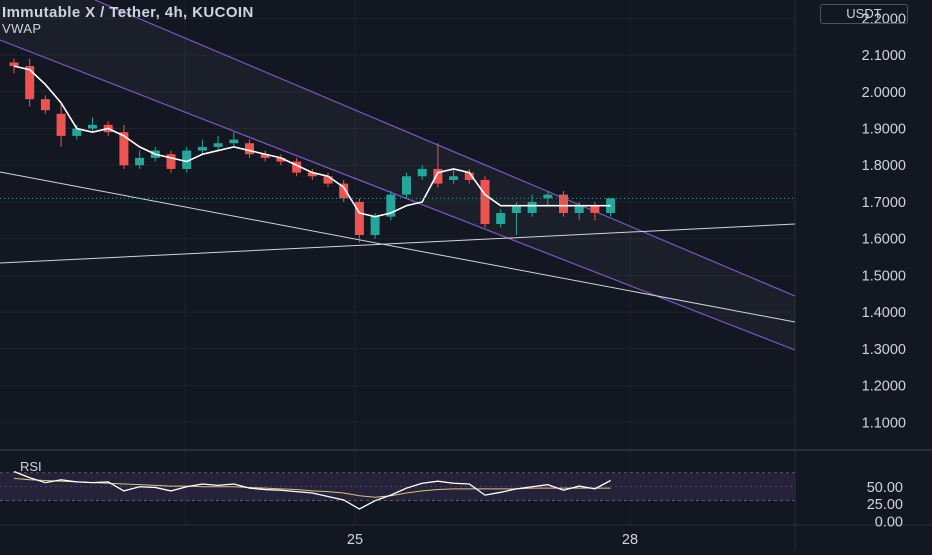 The image size is (932, 555). Describe the element at coordinates (884, 313) in the screenshot. I see `price-tick-label-8: 1.4000` at that location.